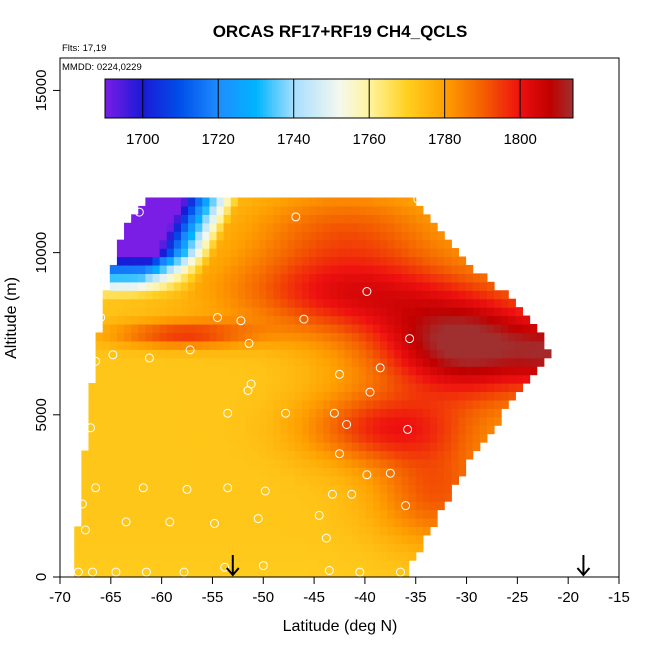 This screenshot has width=650, height=655. I want to click on sample-point, so click(265, 491).